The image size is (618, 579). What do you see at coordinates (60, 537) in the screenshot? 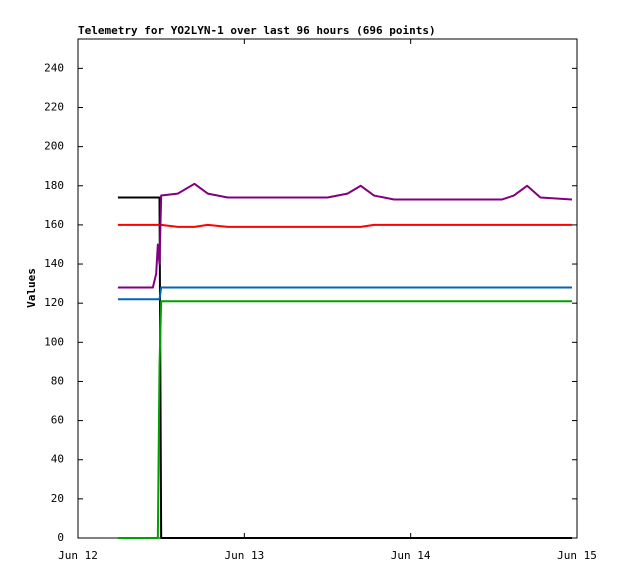
I see `y-tick-label: 0` at bounding box center [60, 537].